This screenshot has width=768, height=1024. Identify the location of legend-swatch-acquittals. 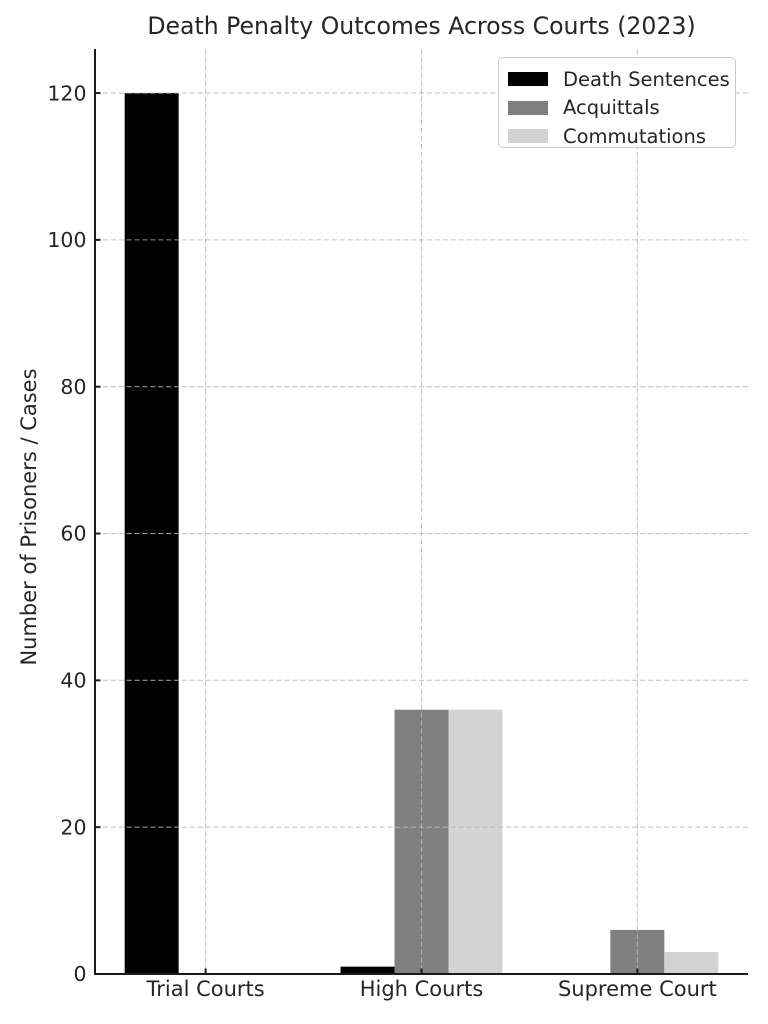
(528, 107).